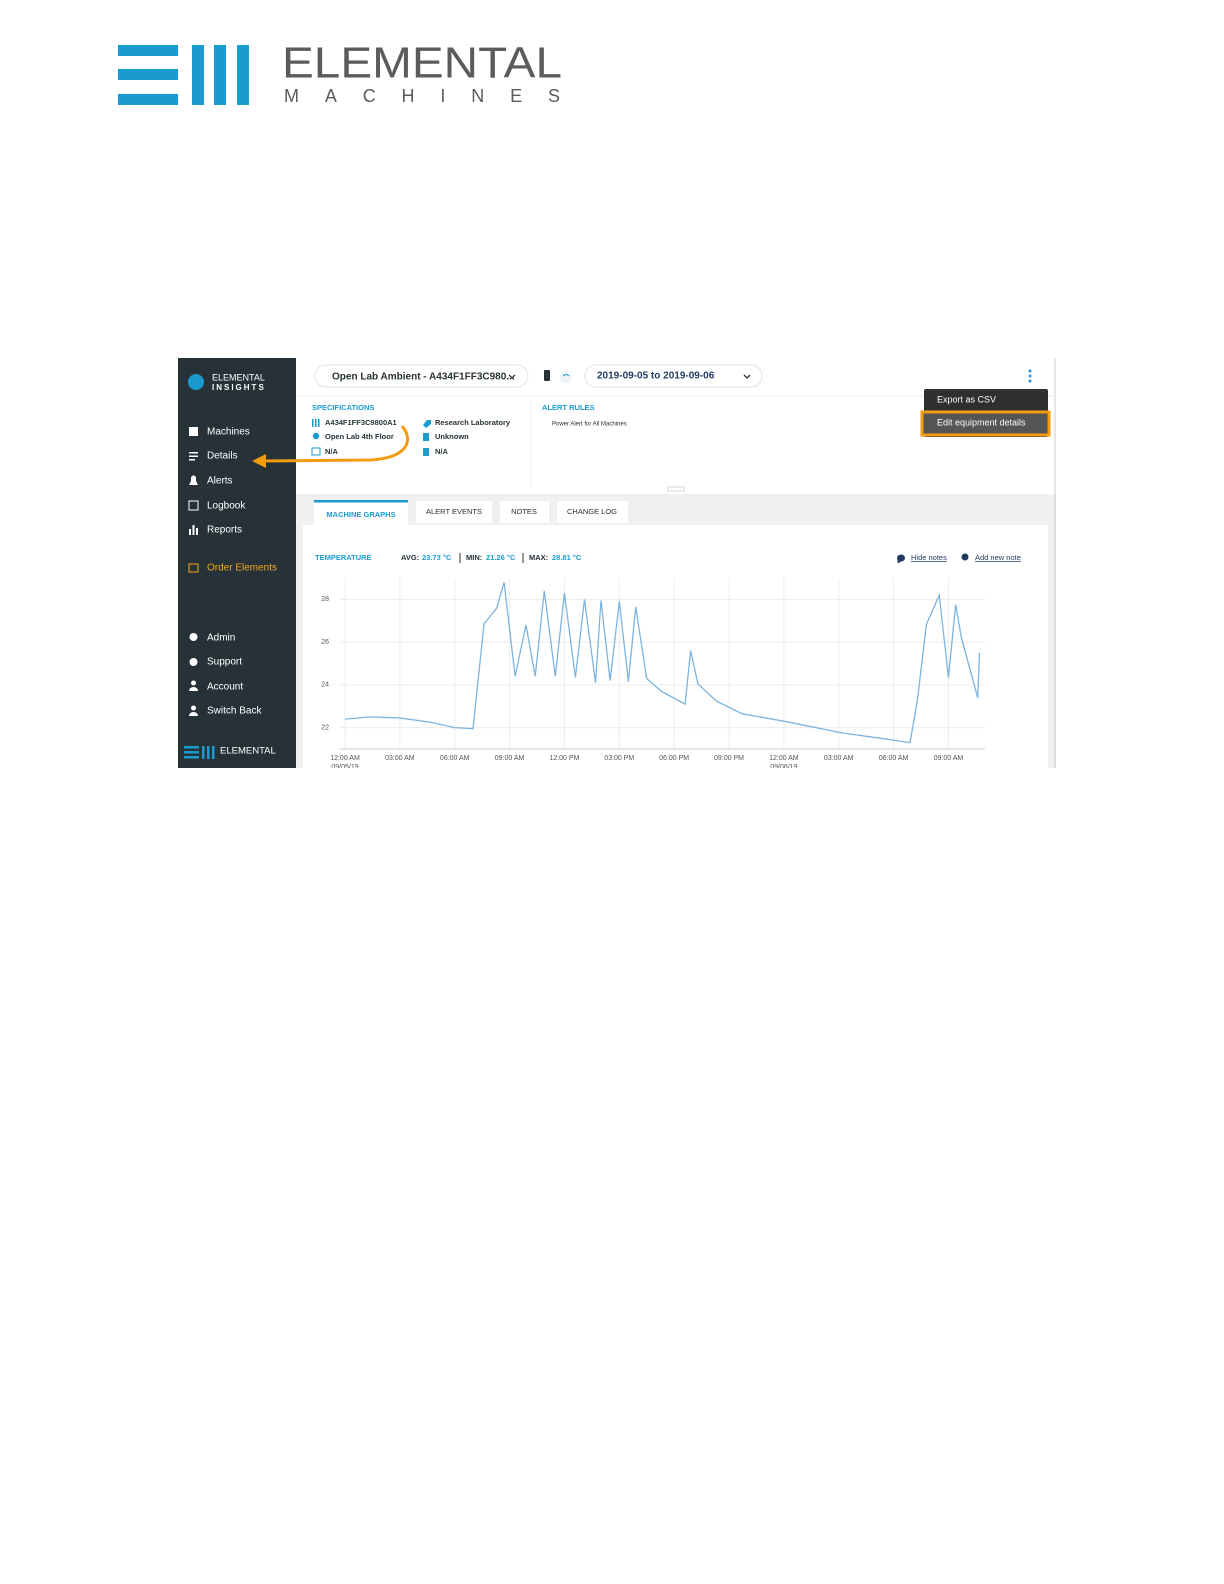 This screenshot has height=1584, width=1224. I want to click on temperature-line, so click(662, 663).